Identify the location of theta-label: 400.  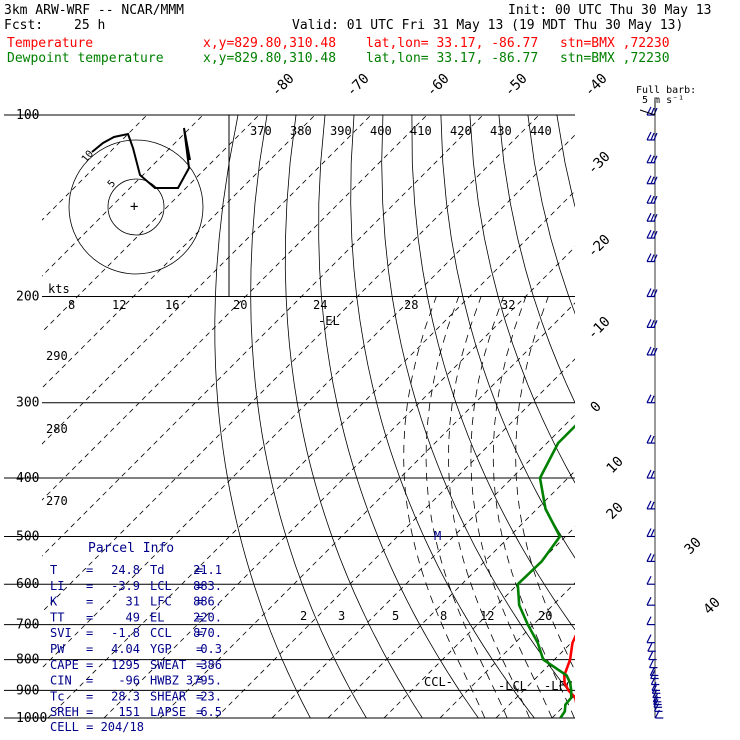
(381, 131).